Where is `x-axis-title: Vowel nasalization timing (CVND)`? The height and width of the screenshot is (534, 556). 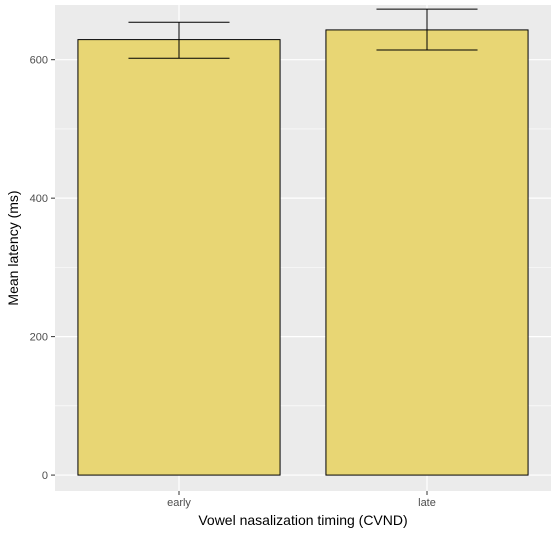 x-axis-title: Vowel nasalization timing (CVND) is located at coordinates (302, 520).